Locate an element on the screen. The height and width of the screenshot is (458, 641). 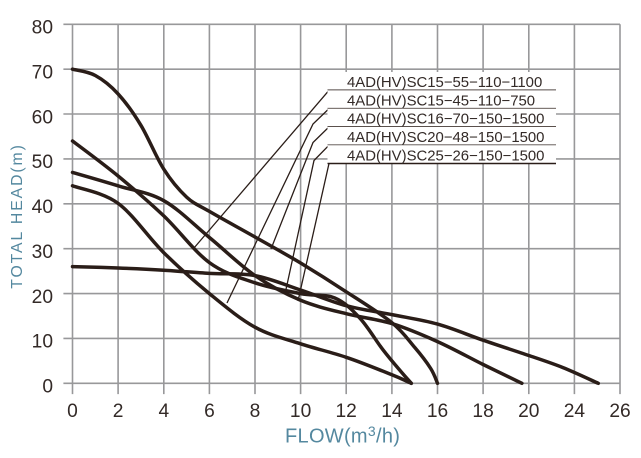
svg-text: 12 is located at coordinates (346, 411).